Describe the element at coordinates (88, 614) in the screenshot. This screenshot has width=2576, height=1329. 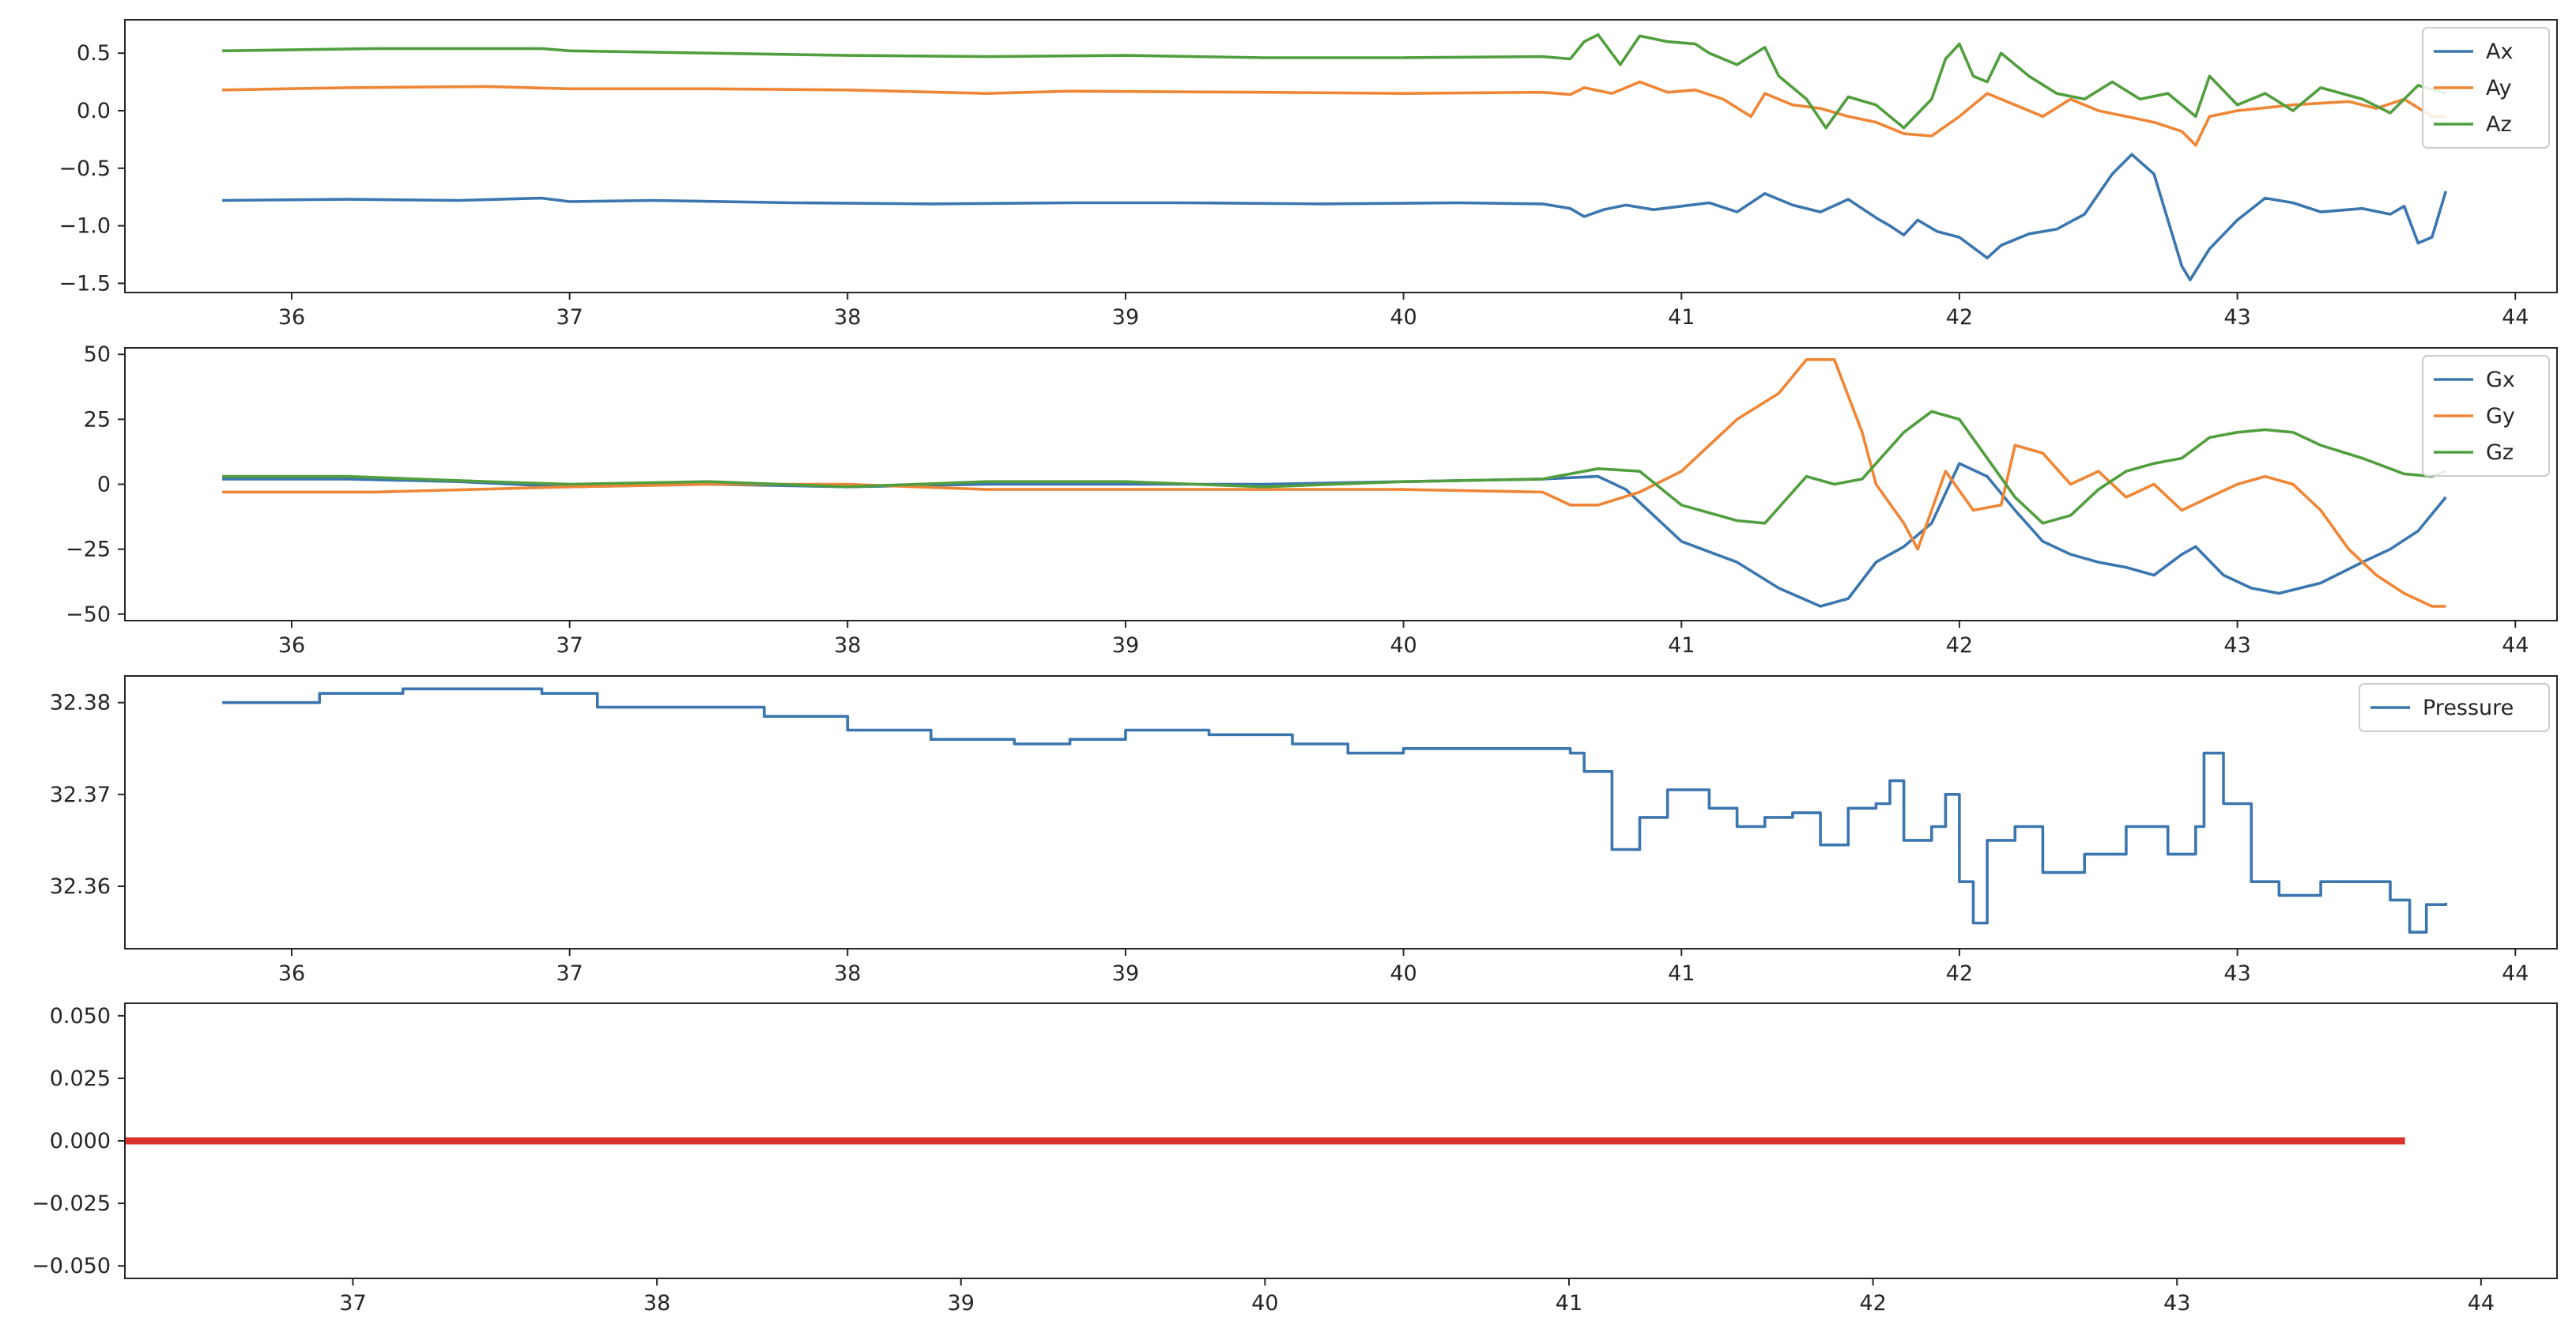
I see `y-tick-label: −50` at that location.